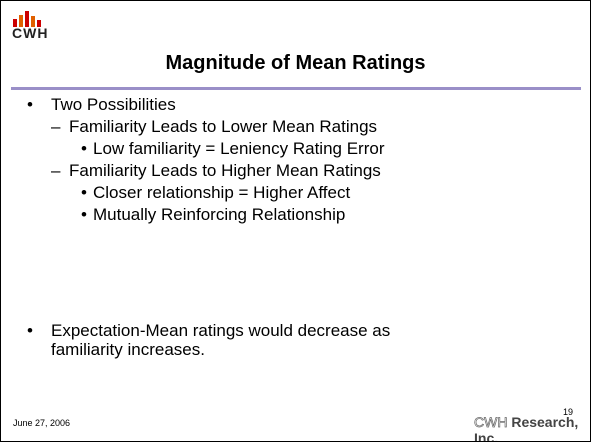  I want to click on logo-text: CWH, so click(30, 33).